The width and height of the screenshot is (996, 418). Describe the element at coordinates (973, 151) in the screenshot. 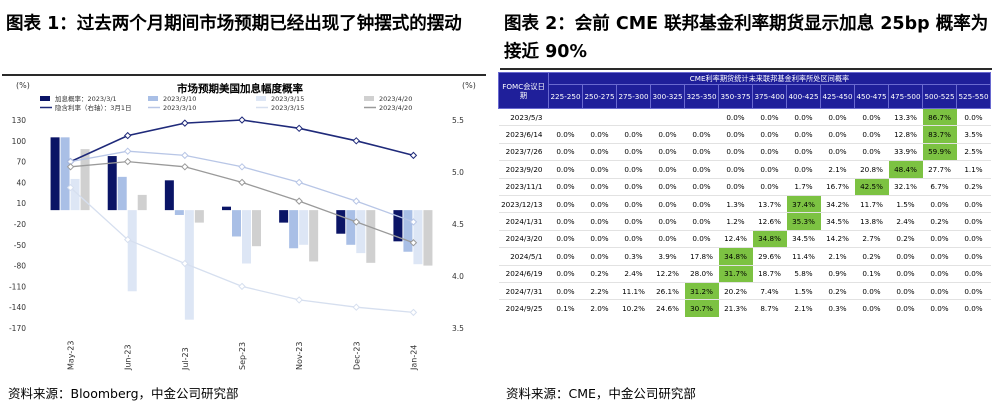

I see `probability-cell: 2.5%` at that location.